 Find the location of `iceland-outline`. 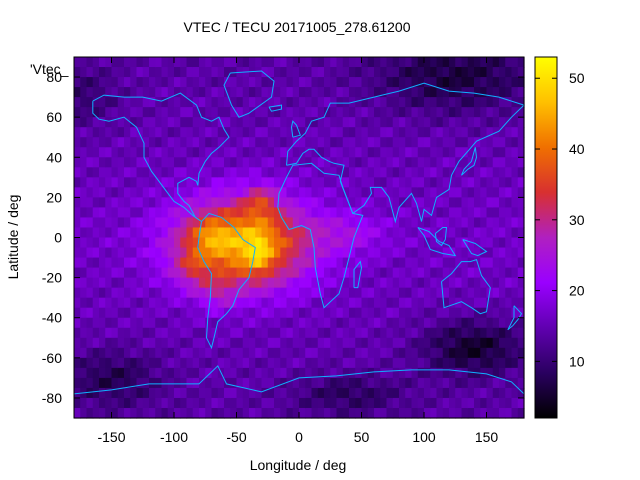

iceland-outline is located at coordinates (275, 108).